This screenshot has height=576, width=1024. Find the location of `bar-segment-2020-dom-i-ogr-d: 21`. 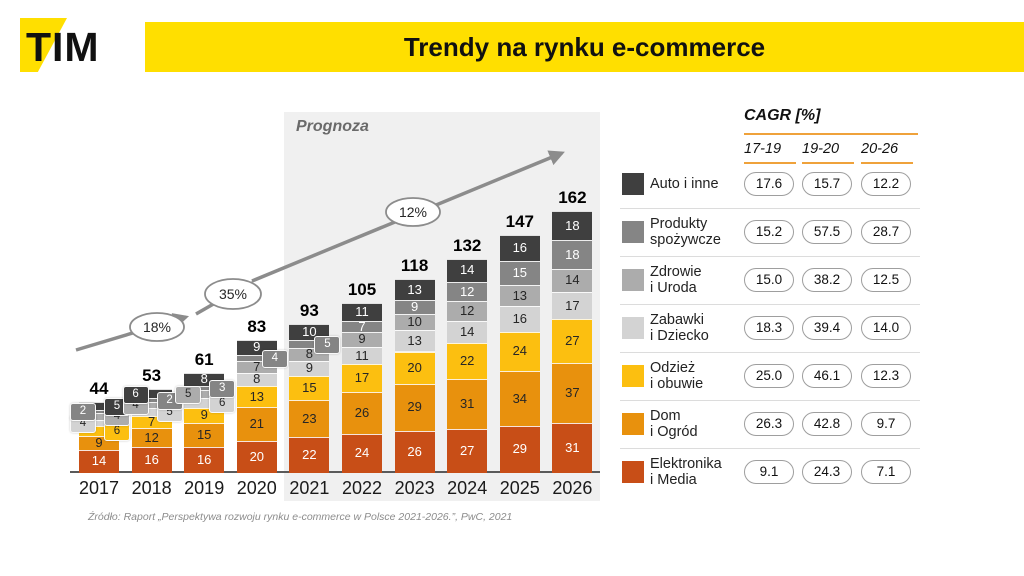

bar-segment-2020-dom-i-ogr-d: 21 is located at coordinates (256, 423).